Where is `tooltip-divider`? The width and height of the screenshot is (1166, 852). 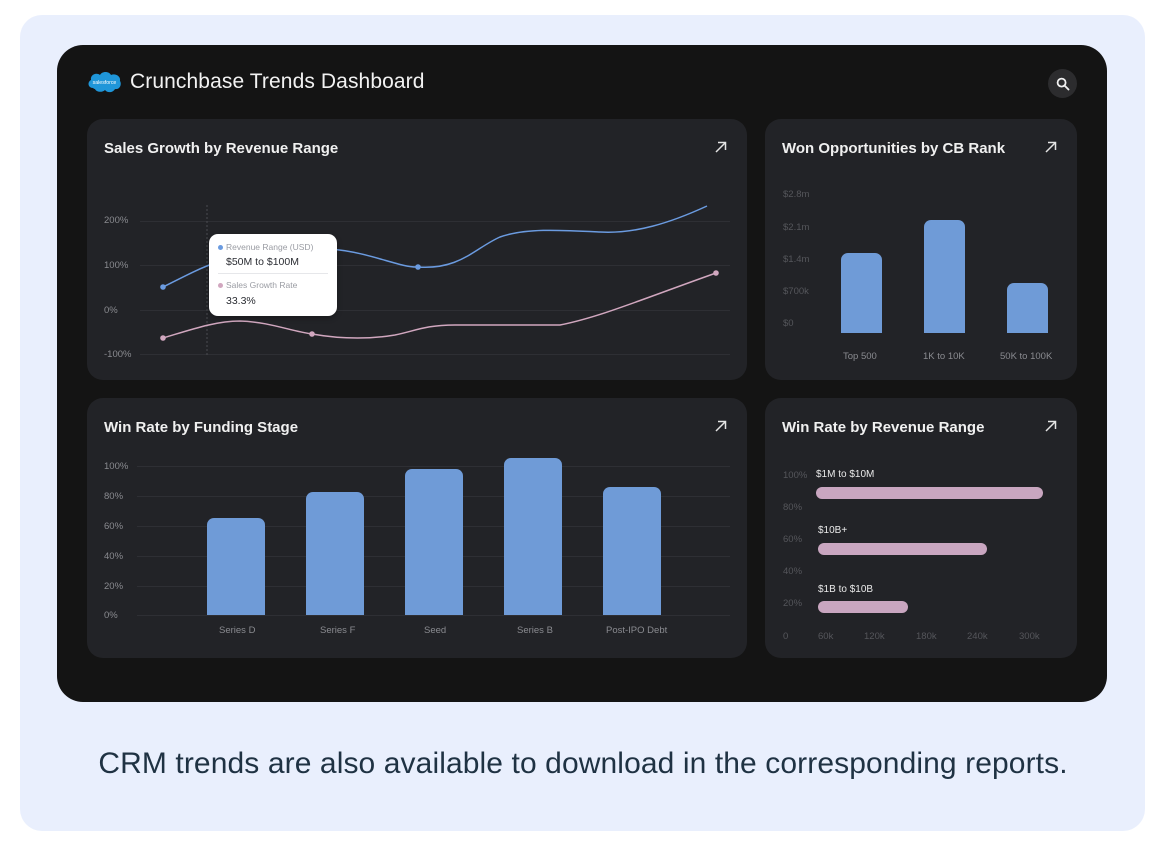
tooltip-divider is located at coordinates (273, 273).